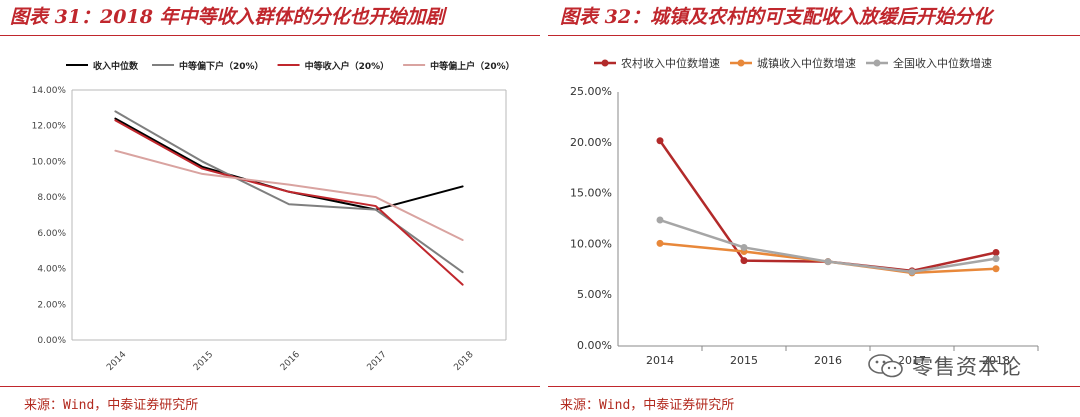  What do you see at coordinates (942, 63) in the screenshot?
I see `legend-label: 全国收入中位数增速` at bounding box center [942, 63].